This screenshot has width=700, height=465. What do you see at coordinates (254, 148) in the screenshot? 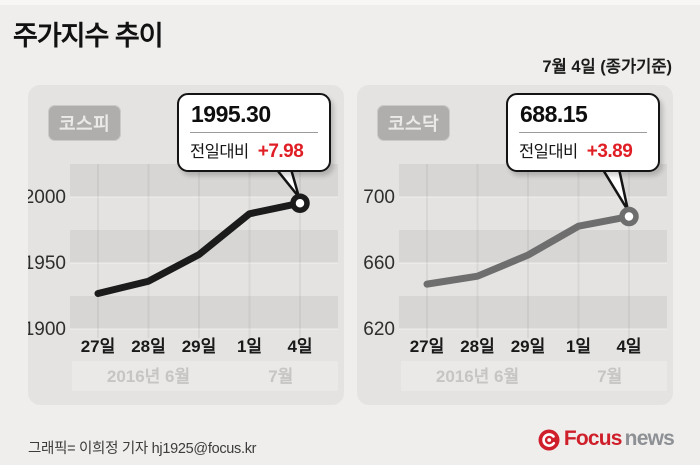
I see `kospi-change-row: 전일대비 +7.98` at bounding box center [254, 148].